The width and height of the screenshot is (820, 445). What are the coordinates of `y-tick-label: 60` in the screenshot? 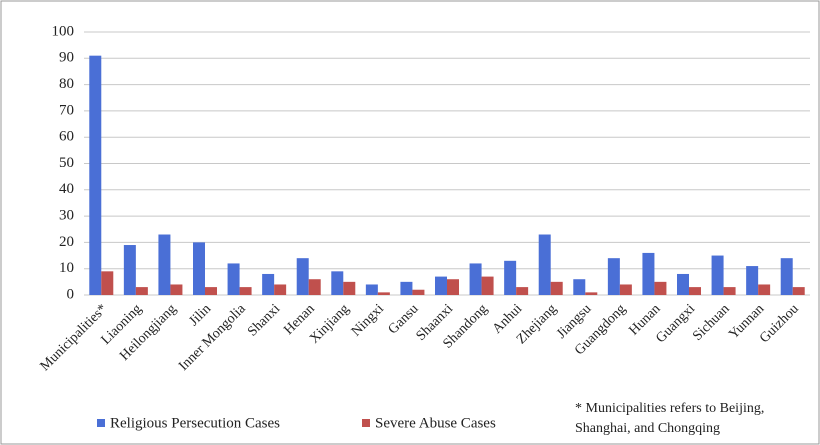 It's located at (66, 137).